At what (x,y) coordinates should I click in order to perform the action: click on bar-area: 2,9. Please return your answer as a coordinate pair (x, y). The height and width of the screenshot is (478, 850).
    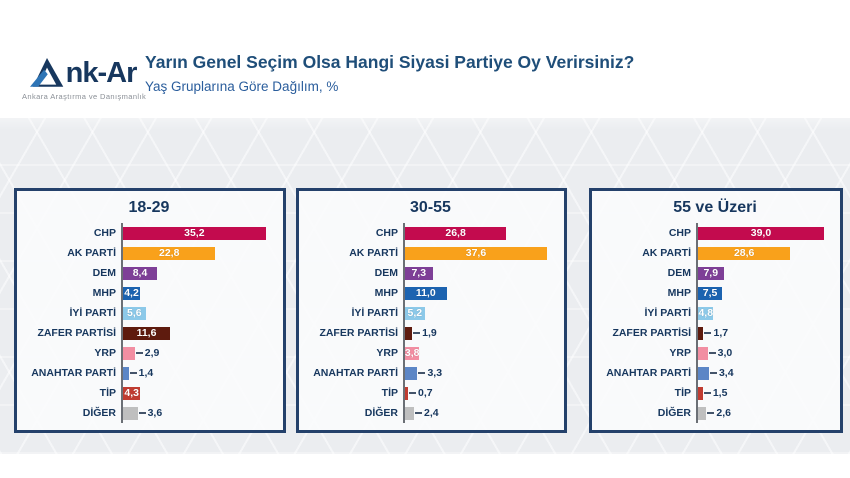
    Looking at the image, I should click on (198, 353).